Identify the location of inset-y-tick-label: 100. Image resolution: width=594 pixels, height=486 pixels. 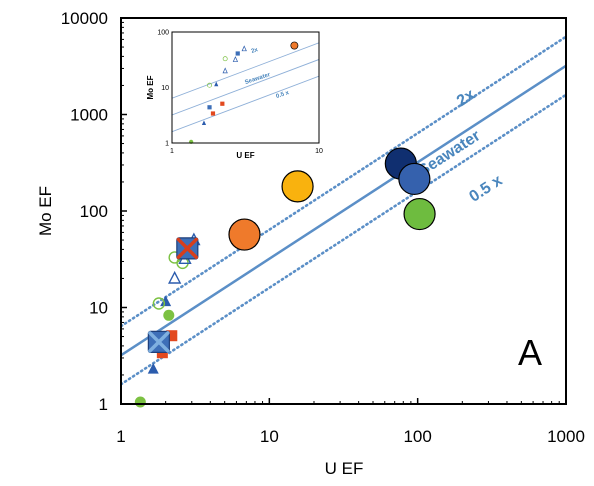
(163, 33).